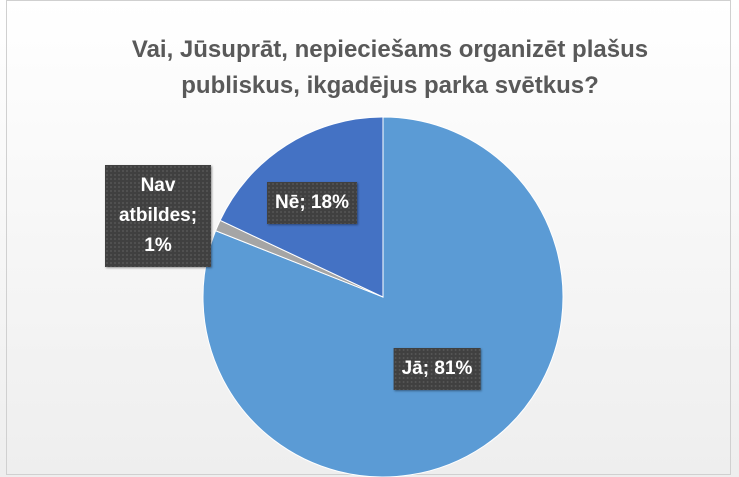 The image size is (739, 477). What do you see at coordinates (437, 369) in the screenshot?
I see `data-label: Jā; 81%` at bounding box center [437, 369].